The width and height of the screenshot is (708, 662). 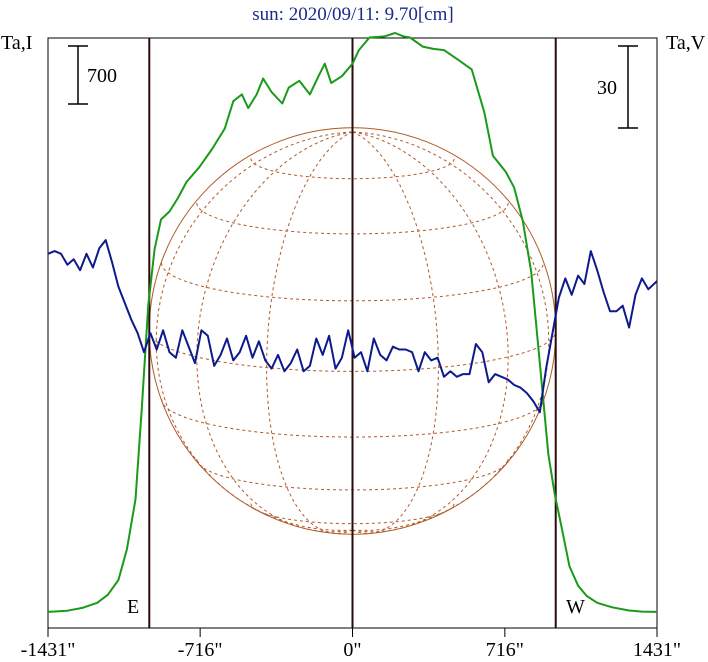 What do you see at coordinates (607, 88) in the screenshot?
I see `right-scale-bar-label: 30` at bounding box center [607, 88].